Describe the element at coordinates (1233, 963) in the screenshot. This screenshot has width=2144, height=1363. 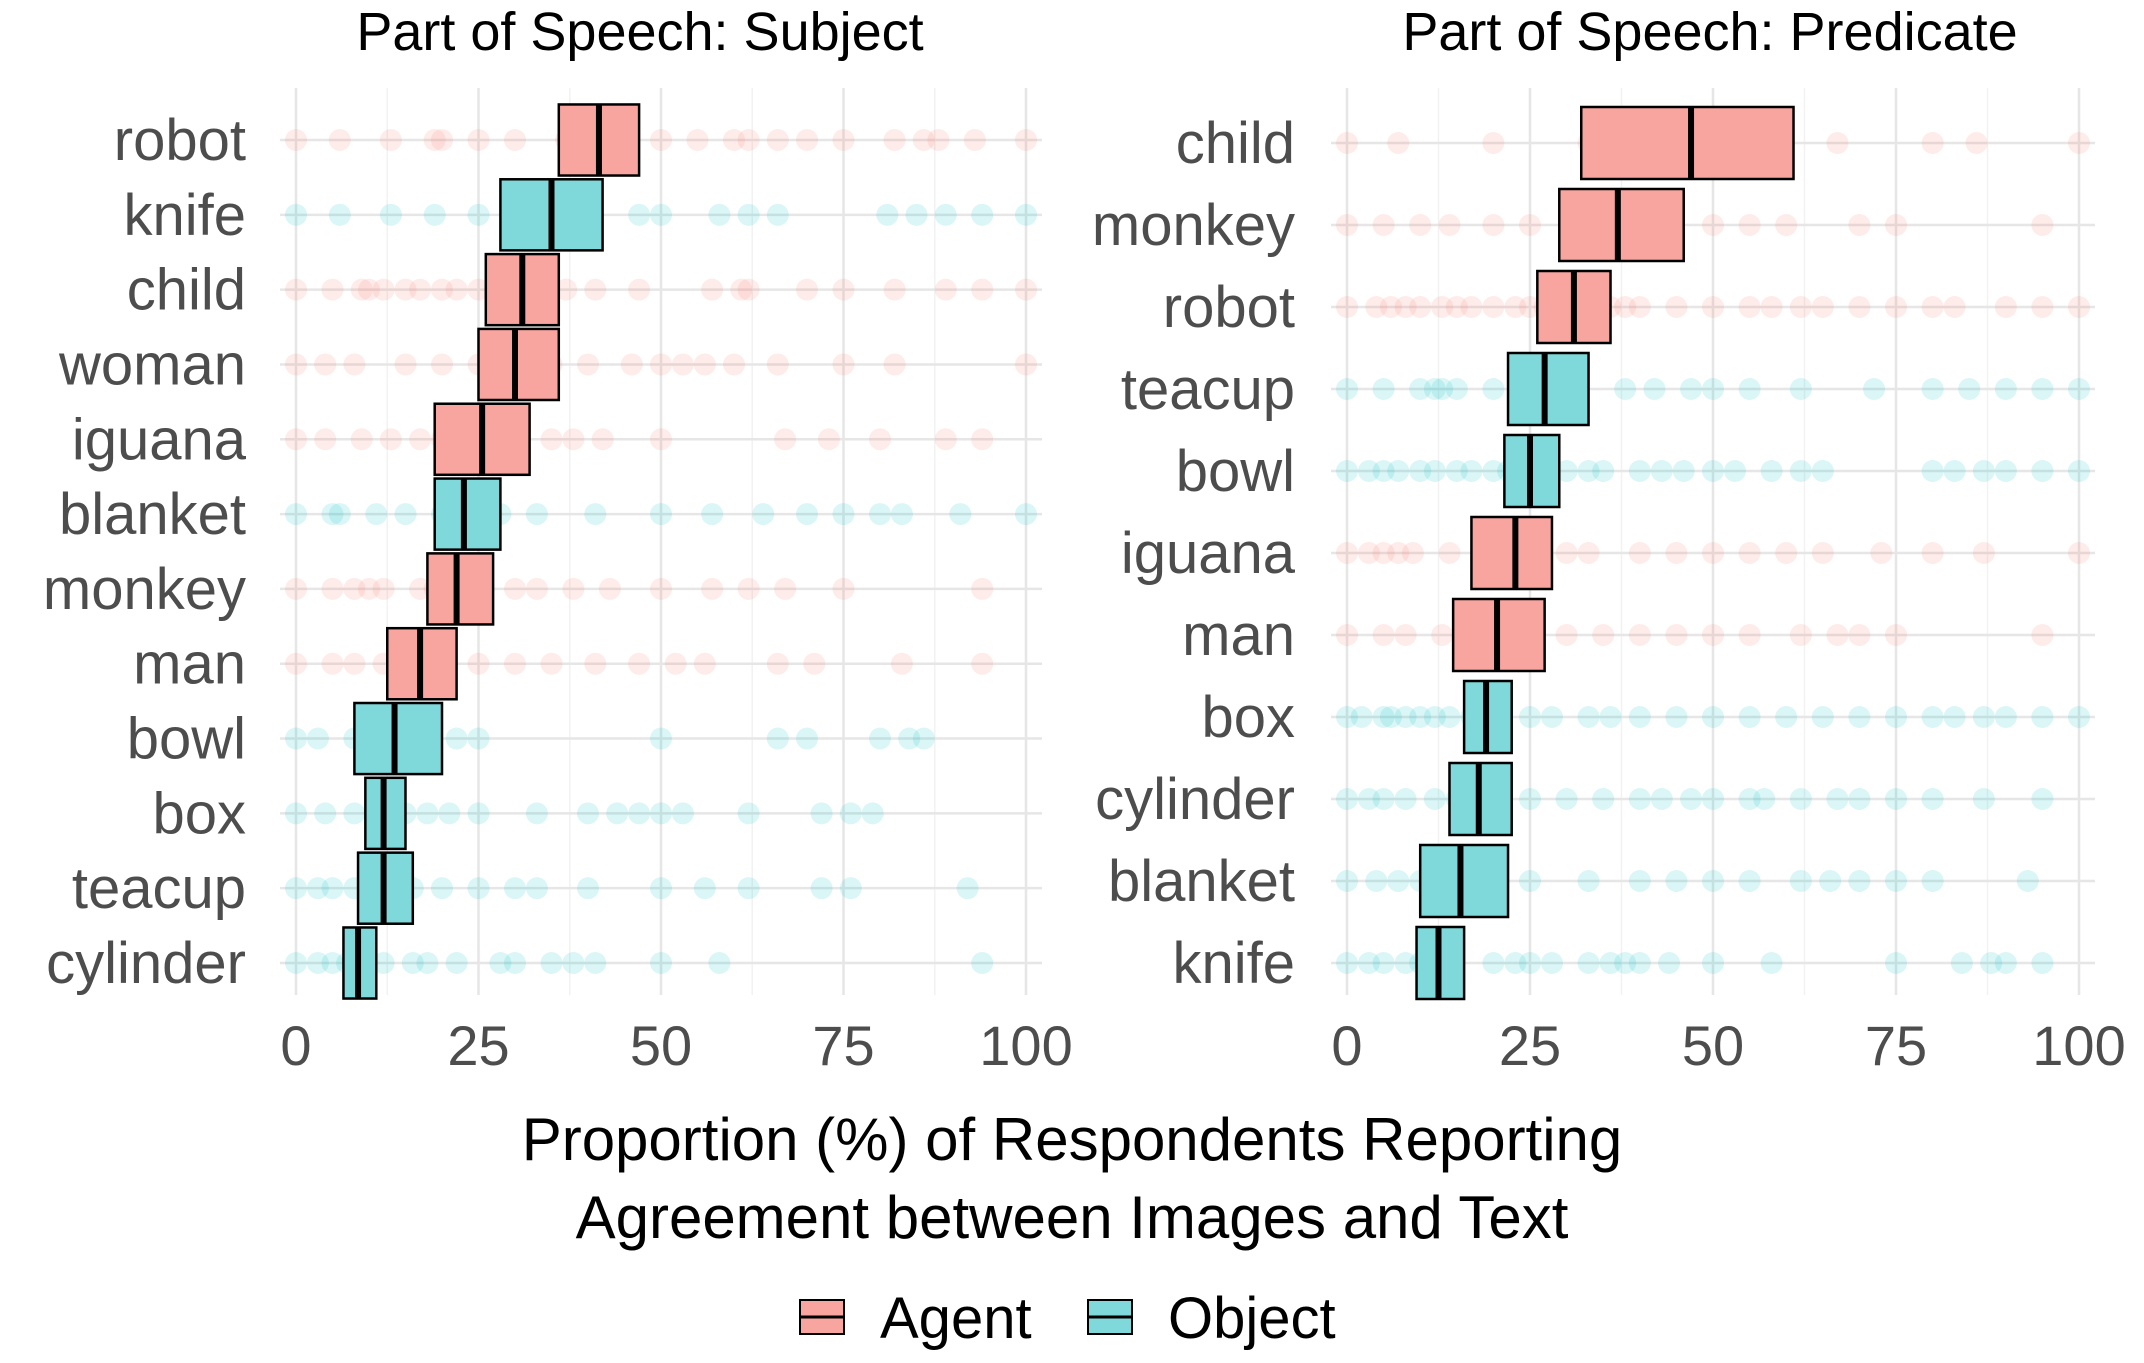
I see `y-tick-label-knife: knife` at that location.